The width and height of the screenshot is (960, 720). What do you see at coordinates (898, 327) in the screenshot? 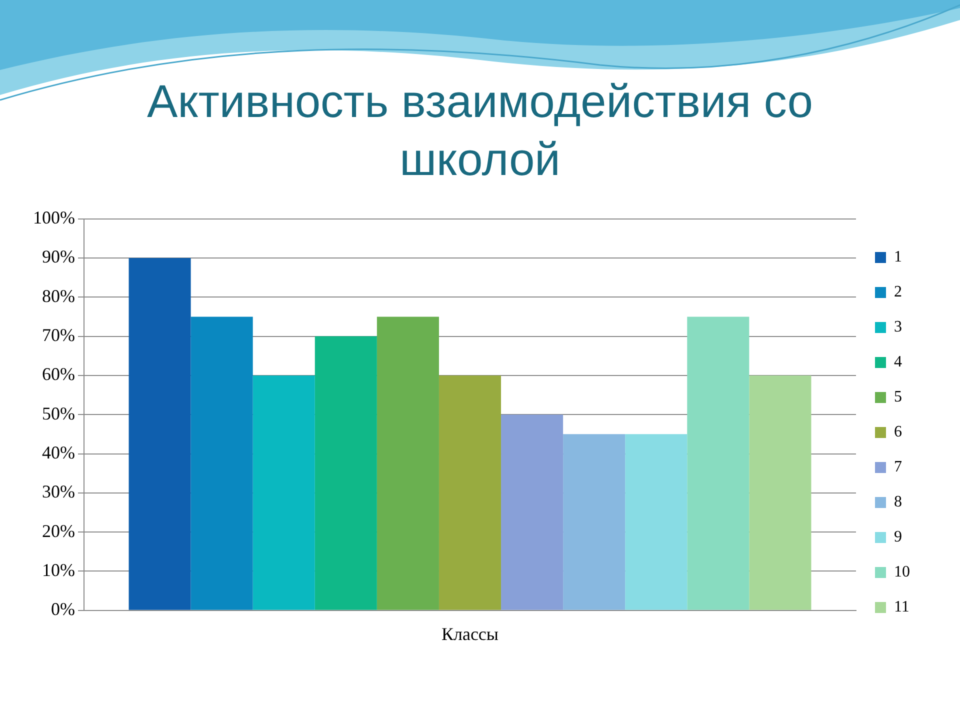
I see `legend-label: 3` at bounding box center [898, 327].